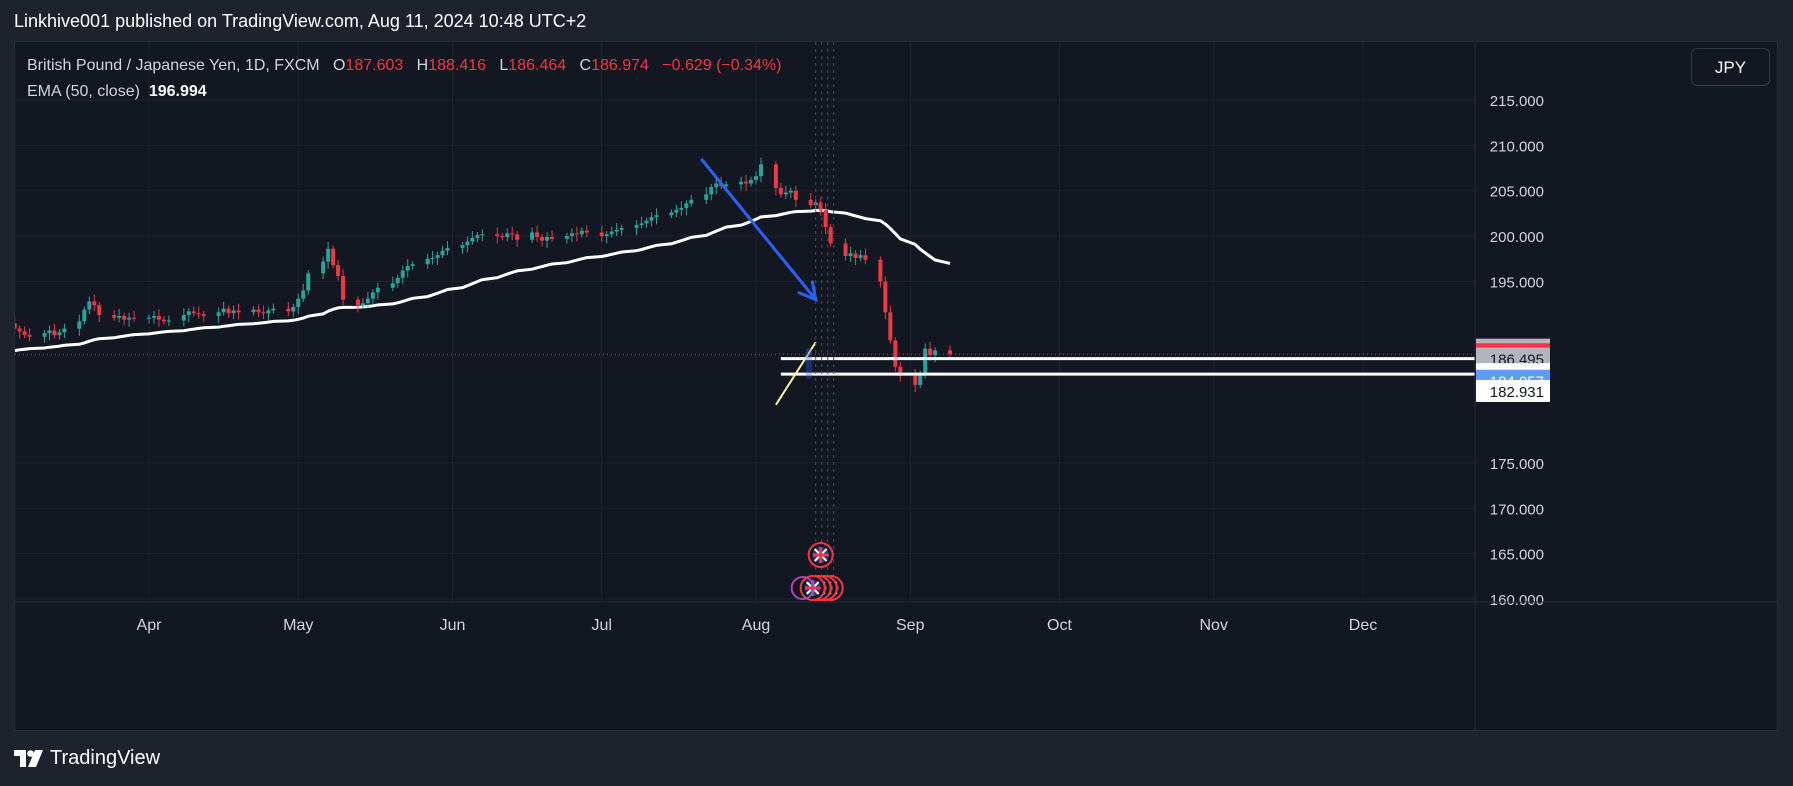 The width and height of the screenshot is (1793, 786). Describe the element at coordinates (808, 363) in the screenshot. I see `position-box` at that location.